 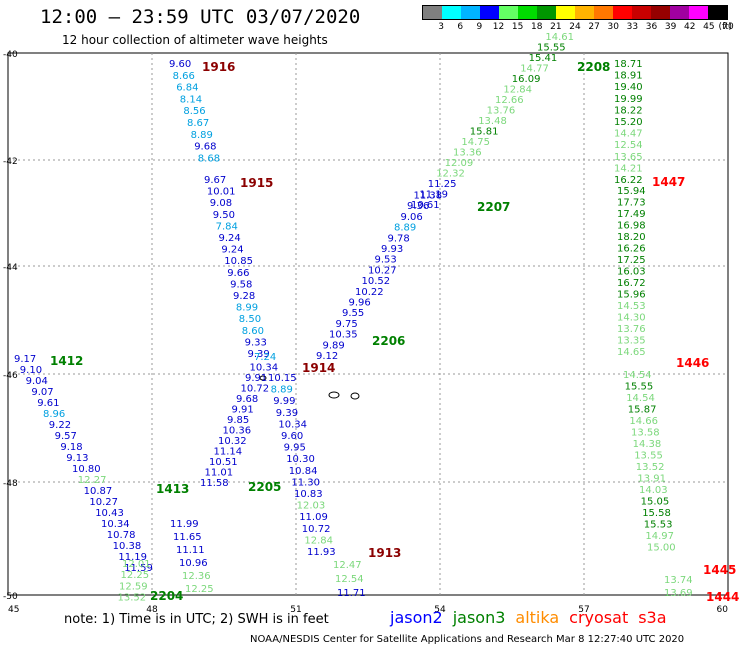 What do you see at coordinates (517, 27) in the screenshot?
I see `legend-tick-label: 15` at bounding box center [517, 27].